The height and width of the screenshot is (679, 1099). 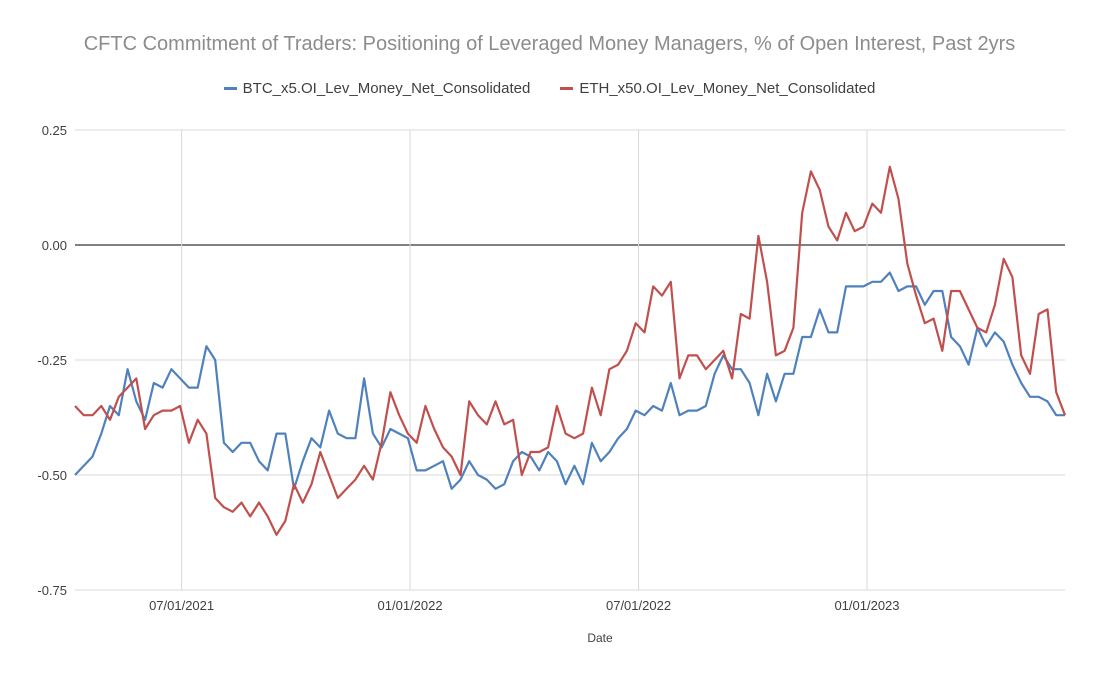 I want to click on legend-label-btc: BTC_x5.OI_Lev_Money_Net_Consolidated, so click(x=386, y=88).